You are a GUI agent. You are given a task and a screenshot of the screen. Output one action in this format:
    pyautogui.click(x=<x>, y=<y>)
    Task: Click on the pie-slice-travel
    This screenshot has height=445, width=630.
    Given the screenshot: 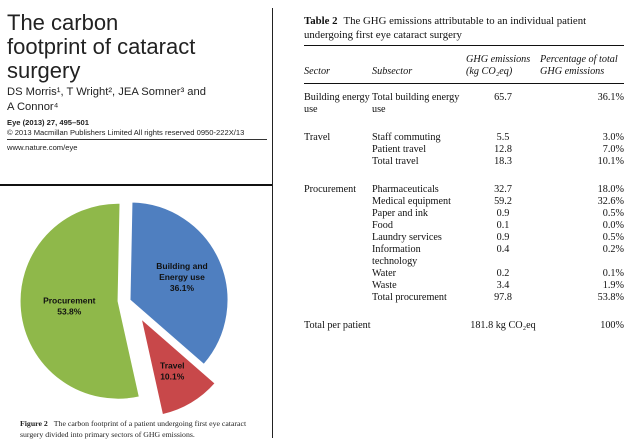 What is the action you would take?
    pyautogui.click(x=178, y=366)
    